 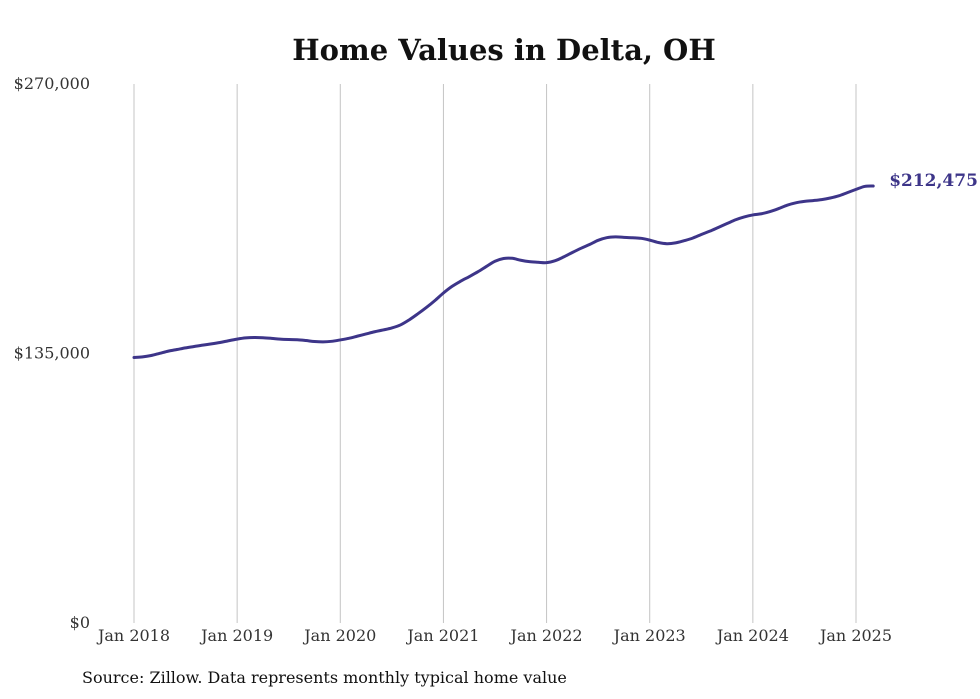 I want to click on x-tick-label: Jan 2021, so click(x=442, y=635).